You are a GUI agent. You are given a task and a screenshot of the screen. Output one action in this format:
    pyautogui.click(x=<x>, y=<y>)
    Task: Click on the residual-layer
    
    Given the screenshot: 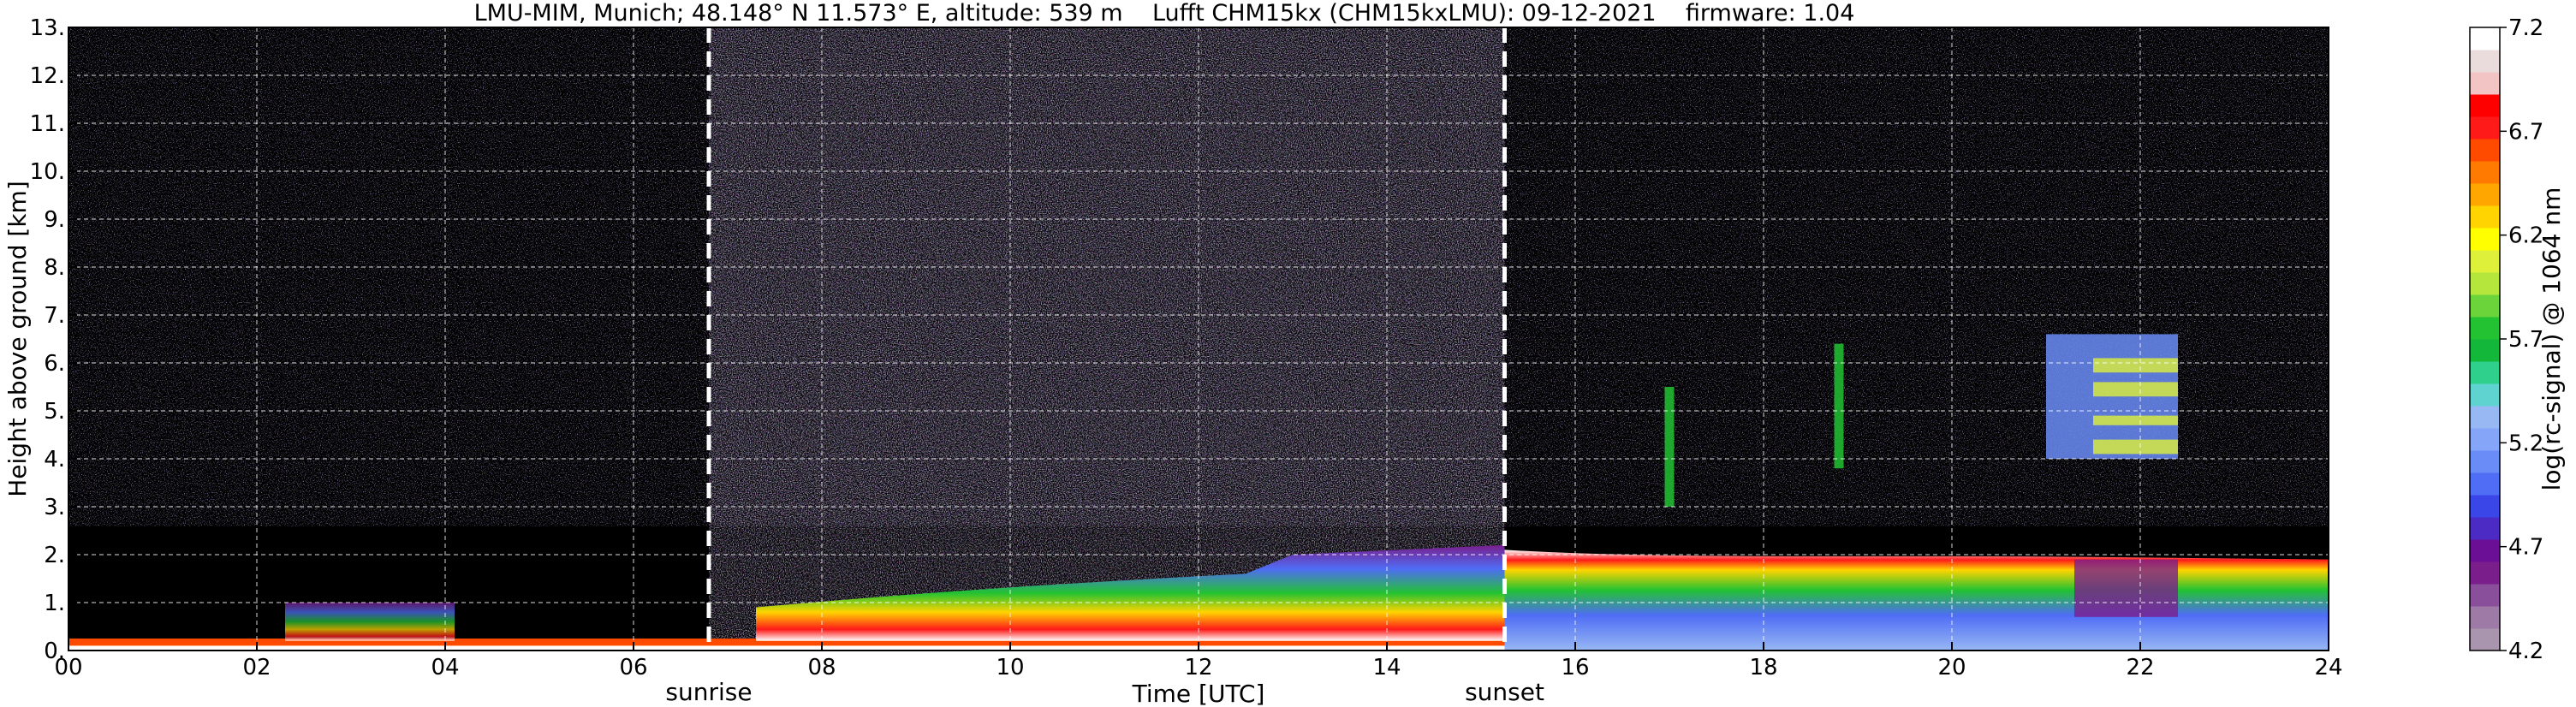 What is the action you would take?
    pyautogui.click(x=2126, y=588)
    